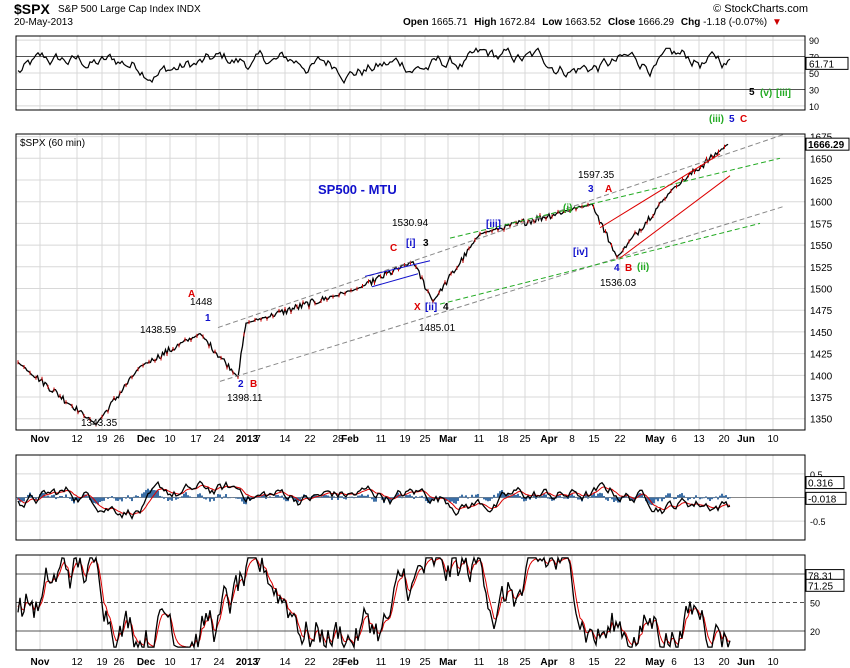  Describe the element at coordinates (258, 439) in the screenshot. I see `x-tick-label-top: 7` at that location.